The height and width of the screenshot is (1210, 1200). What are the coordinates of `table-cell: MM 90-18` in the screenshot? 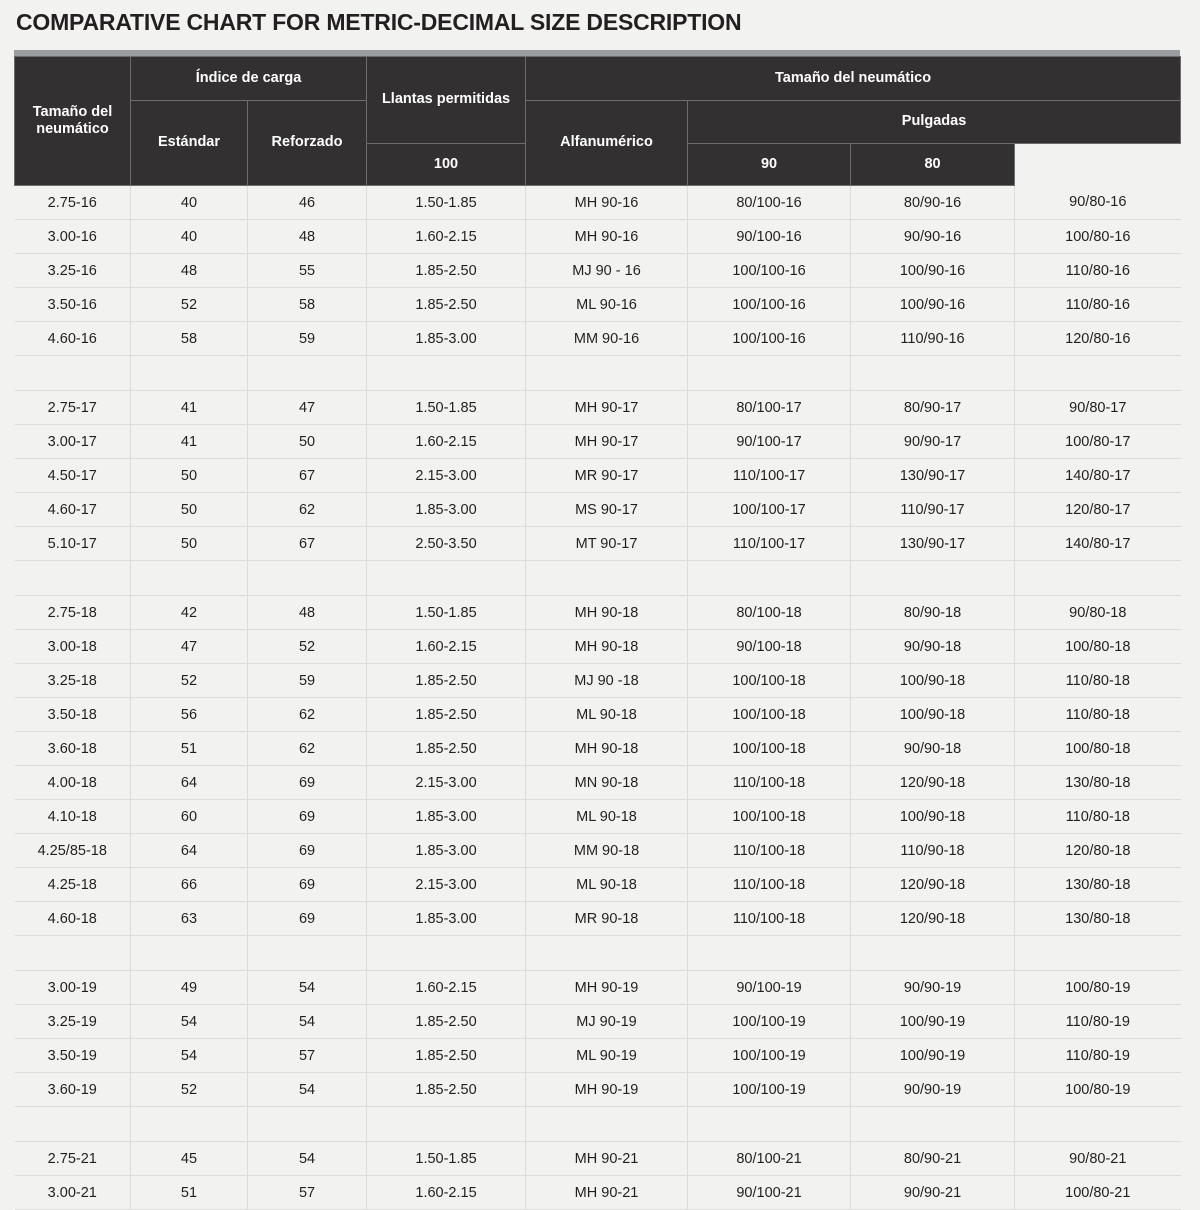 It's located at (607, 850).